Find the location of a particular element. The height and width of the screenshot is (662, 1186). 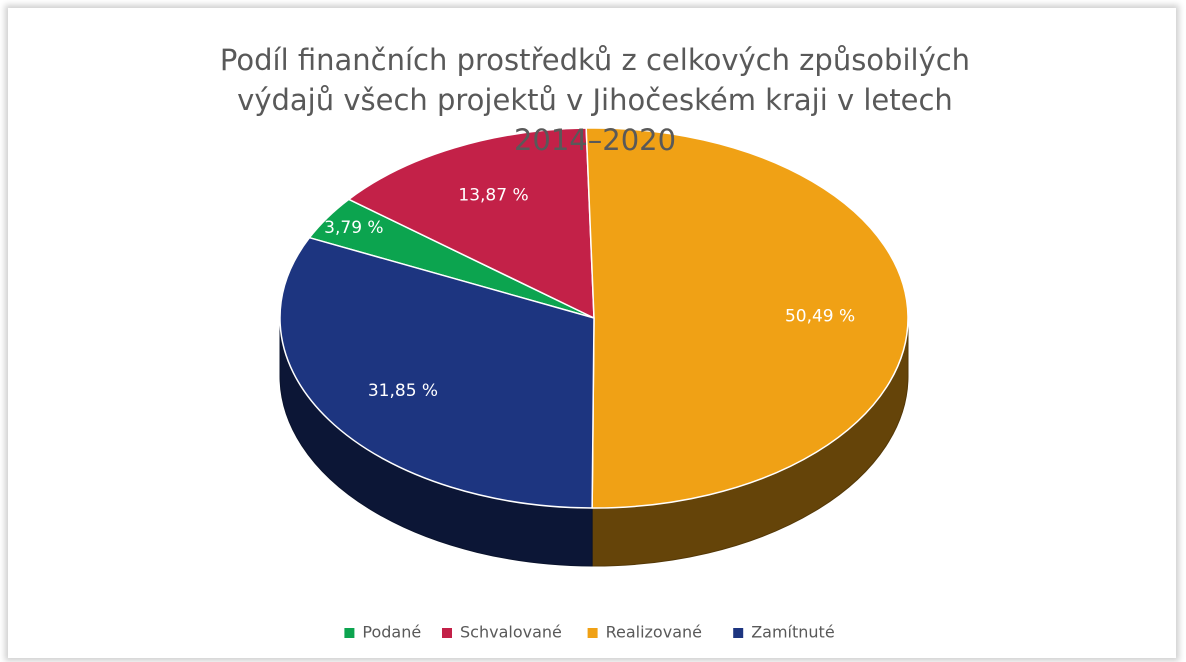

legend-label: Schvalované is located at coordinates (511, 632).